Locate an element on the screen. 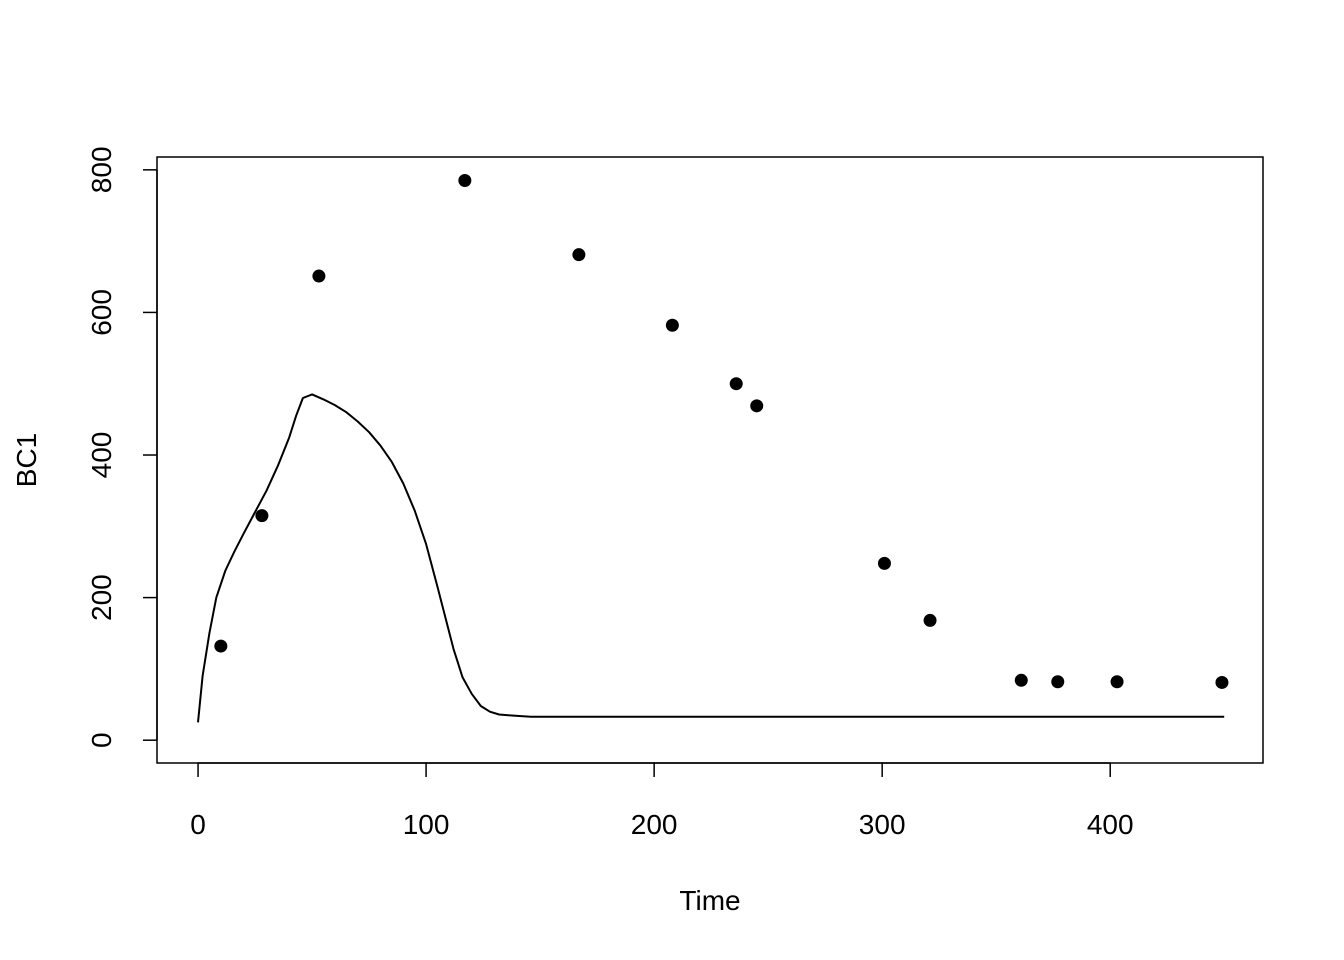  y-axis-title: BC1 is located at coordinates (26, 460).